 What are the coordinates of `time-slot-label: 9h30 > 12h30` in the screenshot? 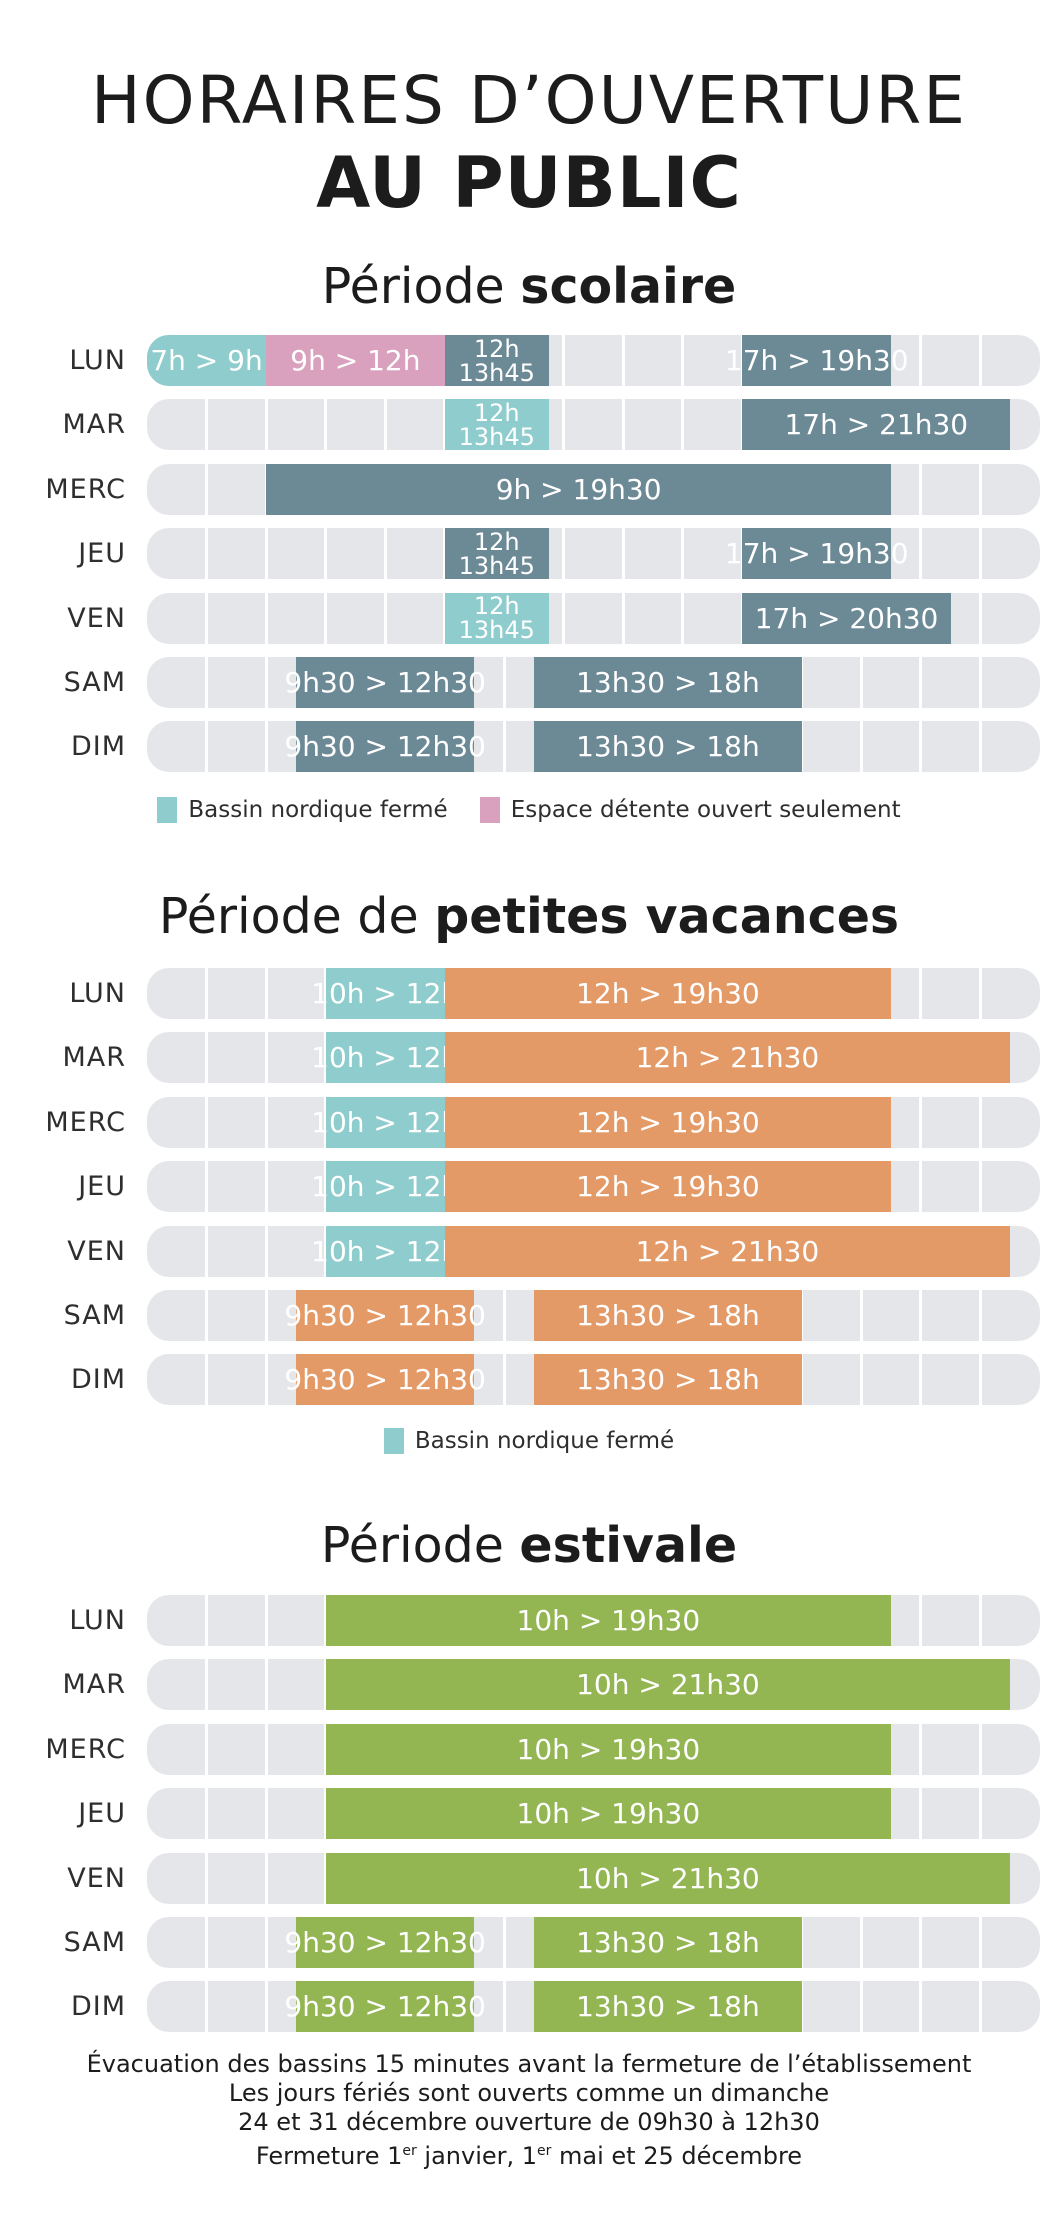 It's located at (385, 1380).